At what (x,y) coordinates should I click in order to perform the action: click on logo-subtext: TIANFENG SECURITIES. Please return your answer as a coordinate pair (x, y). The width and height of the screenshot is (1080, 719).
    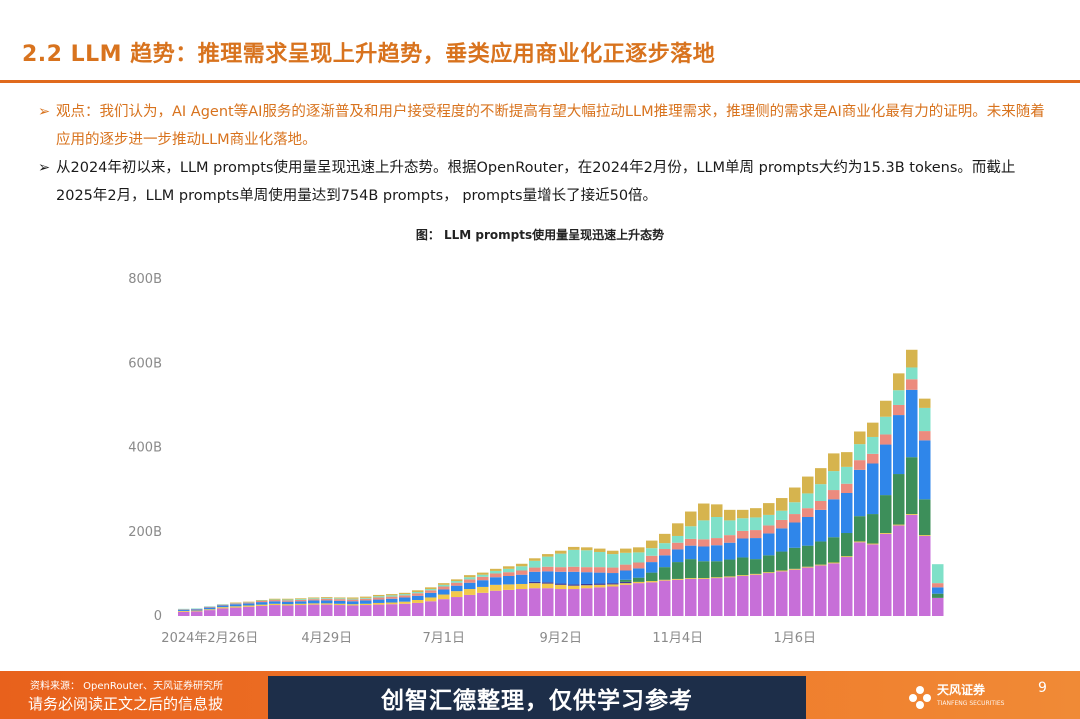
    Looking at the image, I should click on (971, 703).